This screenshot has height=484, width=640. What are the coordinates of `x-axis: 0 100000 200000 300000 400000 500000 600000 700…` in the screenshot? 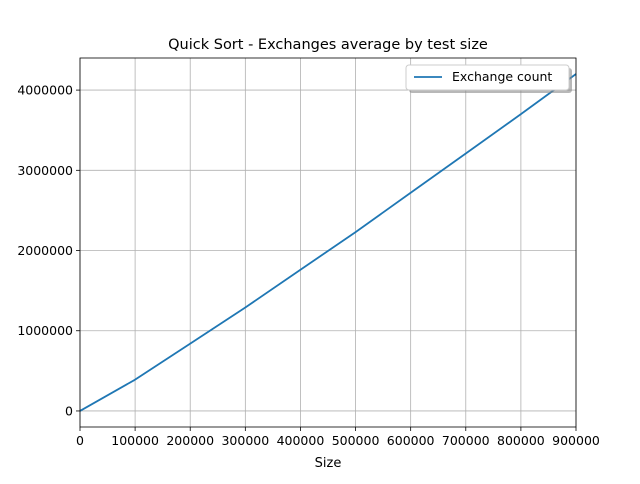 It's located at (338, 437).